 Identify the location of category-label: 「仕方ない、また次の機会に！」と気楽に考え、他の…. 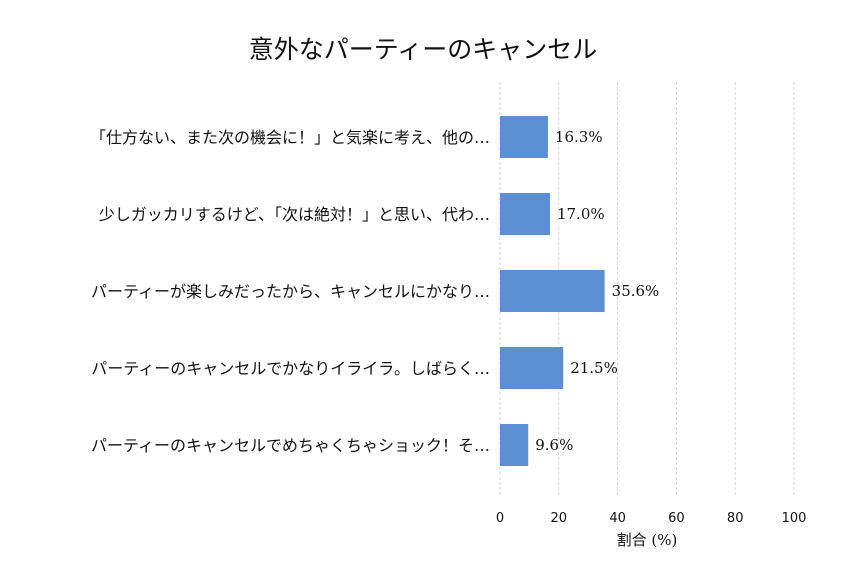
(290, 137).